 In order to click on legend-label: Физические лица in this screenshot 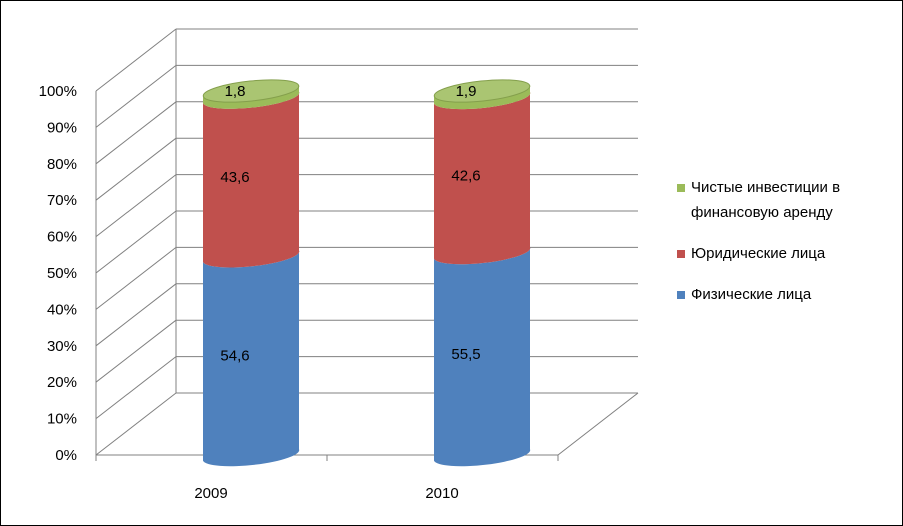, I will do `click(751, 294)`.